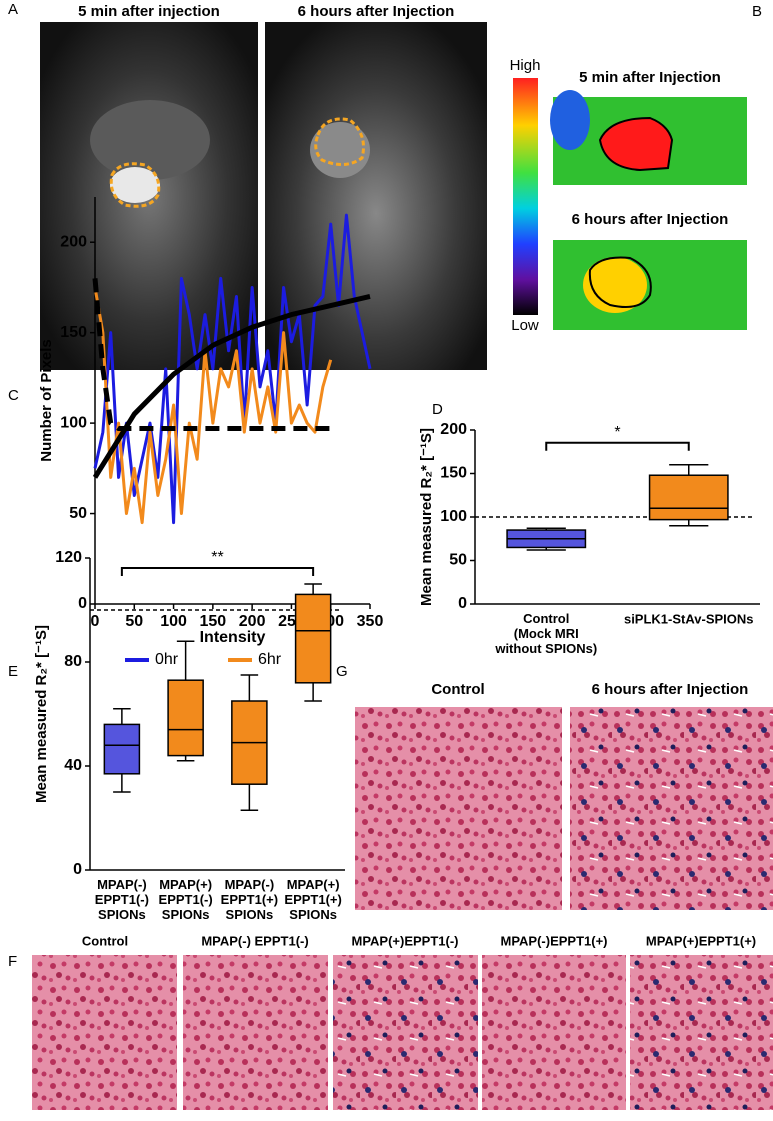 This screenshot has height=1121, width=773. I want to click on x-tick-label: MPAP(-) EPPT1(+) SPIONs, so click(249, 899).